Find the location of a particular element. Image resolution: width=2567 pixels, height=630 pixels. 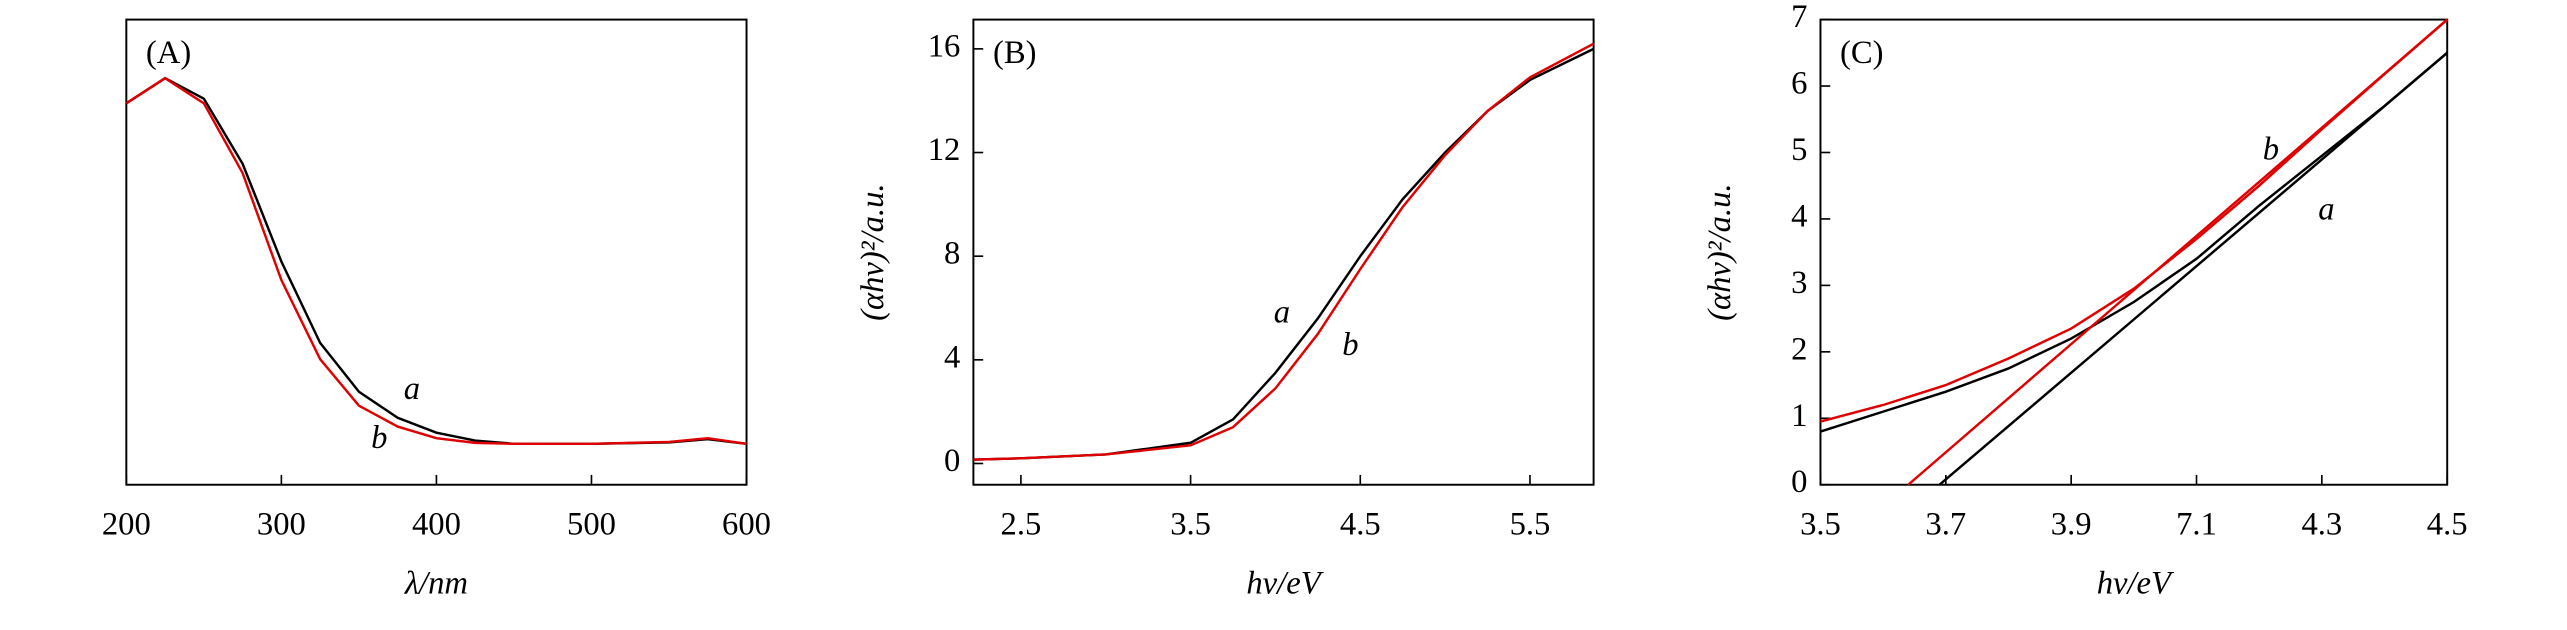

y-tick-label: 6 is located at coordinates (1799, 84).